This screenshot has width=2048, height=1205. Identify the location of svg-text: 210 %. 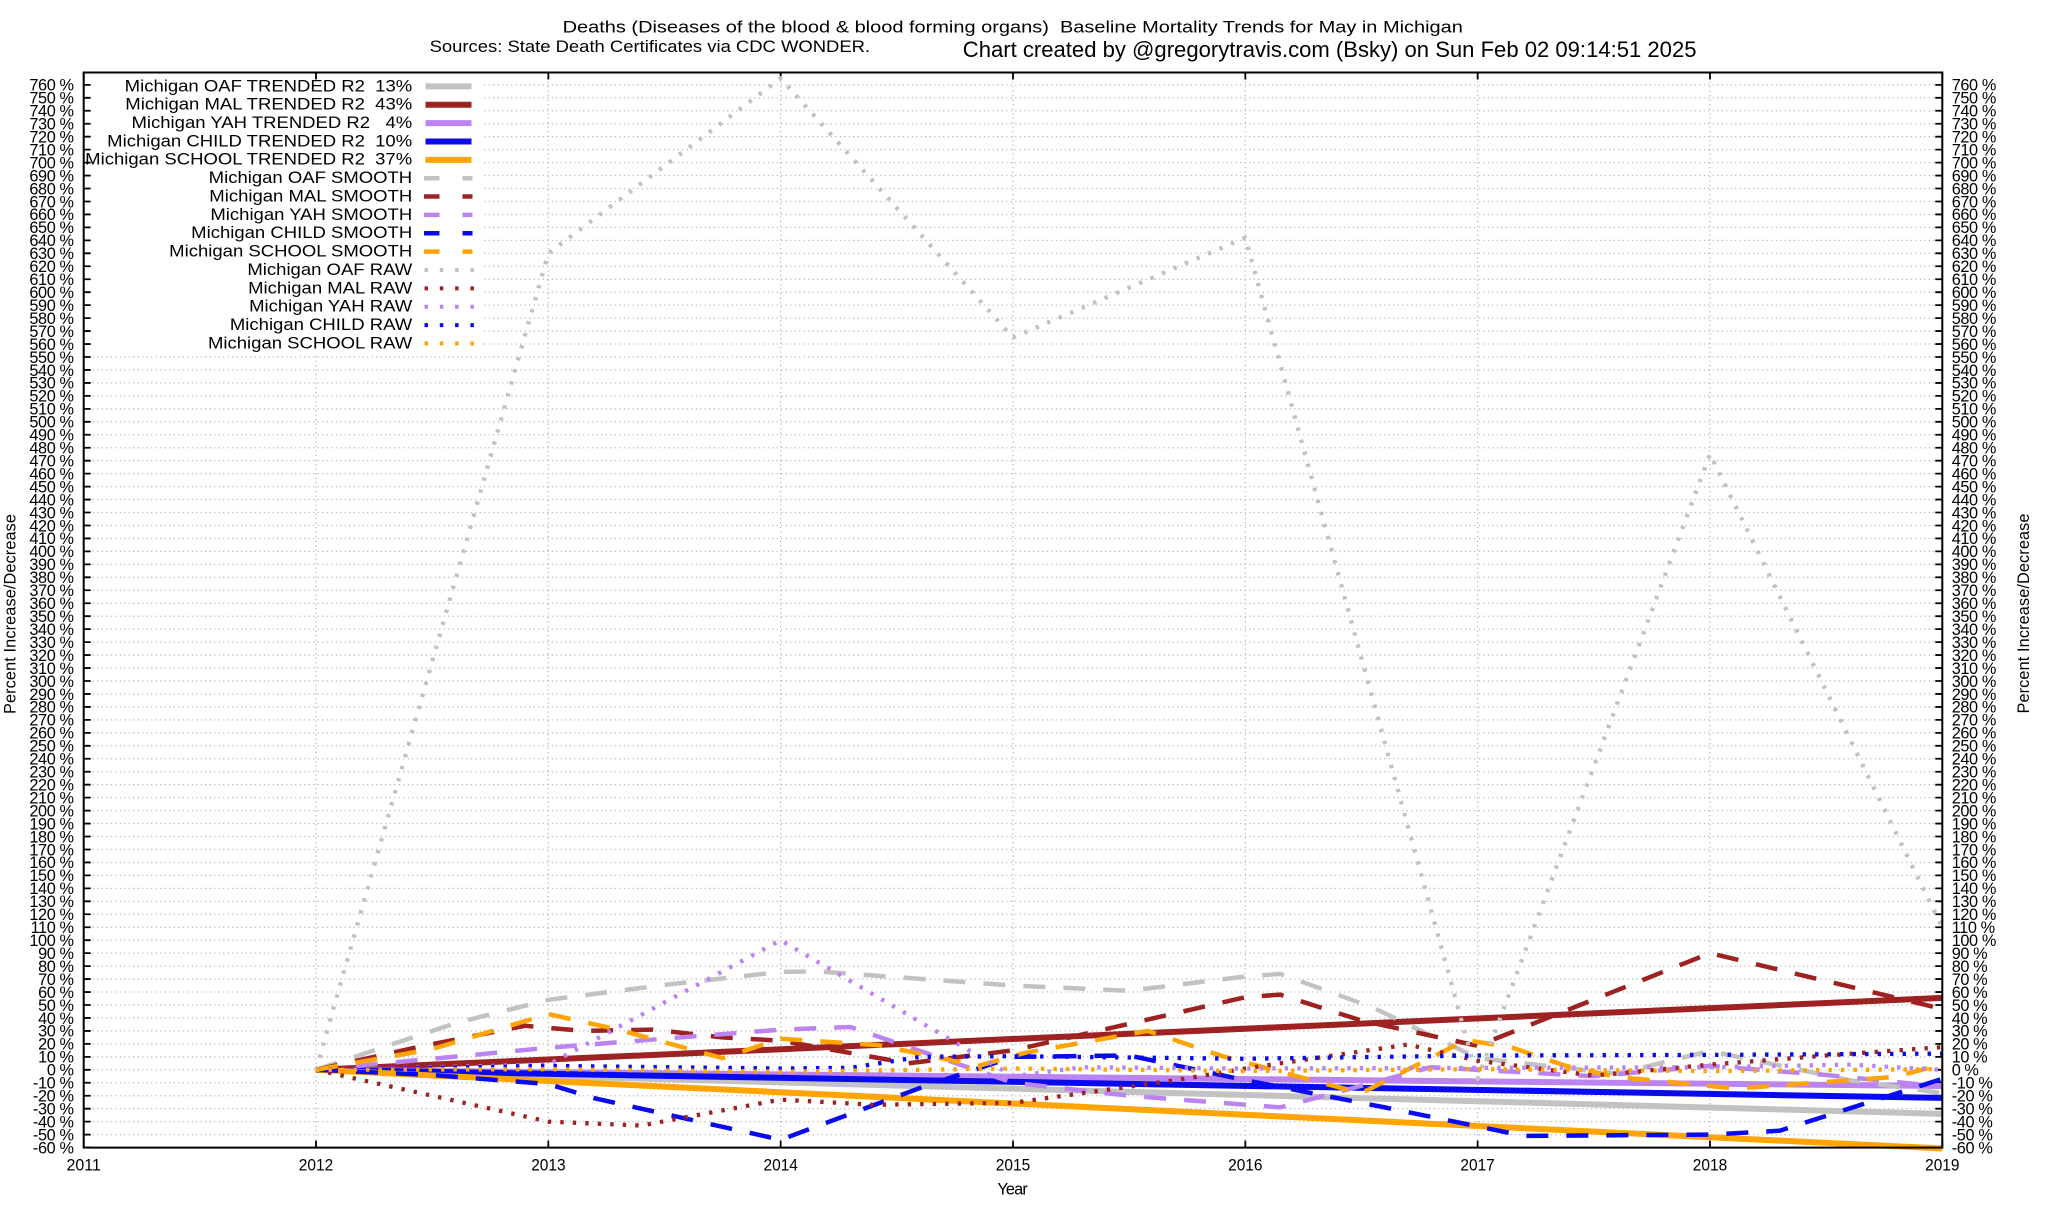
(1974, 798).